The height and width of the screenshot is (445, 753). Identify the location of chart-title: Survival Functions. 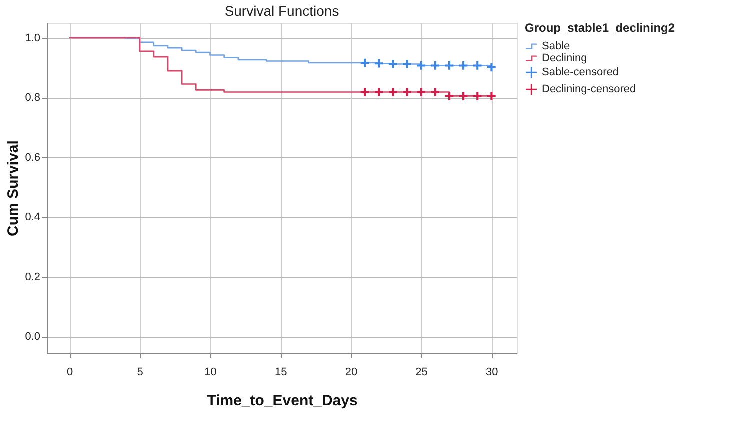
(282, 11).